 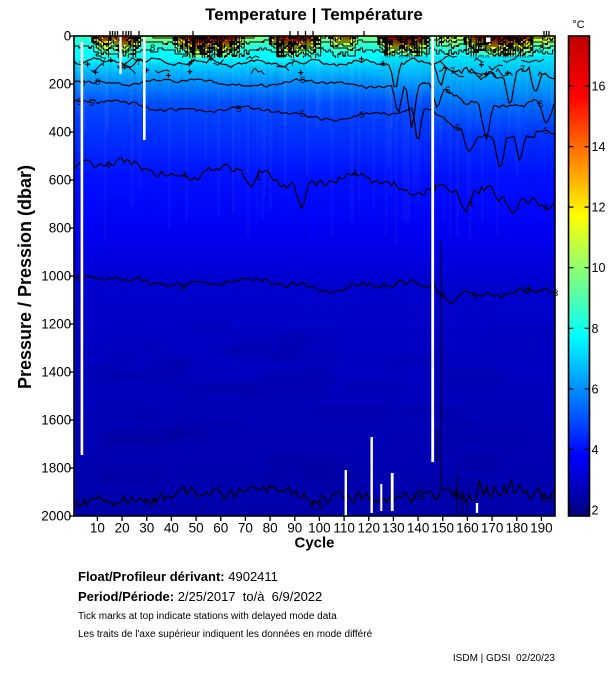 I want to click on svg-text: 190, so click(x=541, y=528).